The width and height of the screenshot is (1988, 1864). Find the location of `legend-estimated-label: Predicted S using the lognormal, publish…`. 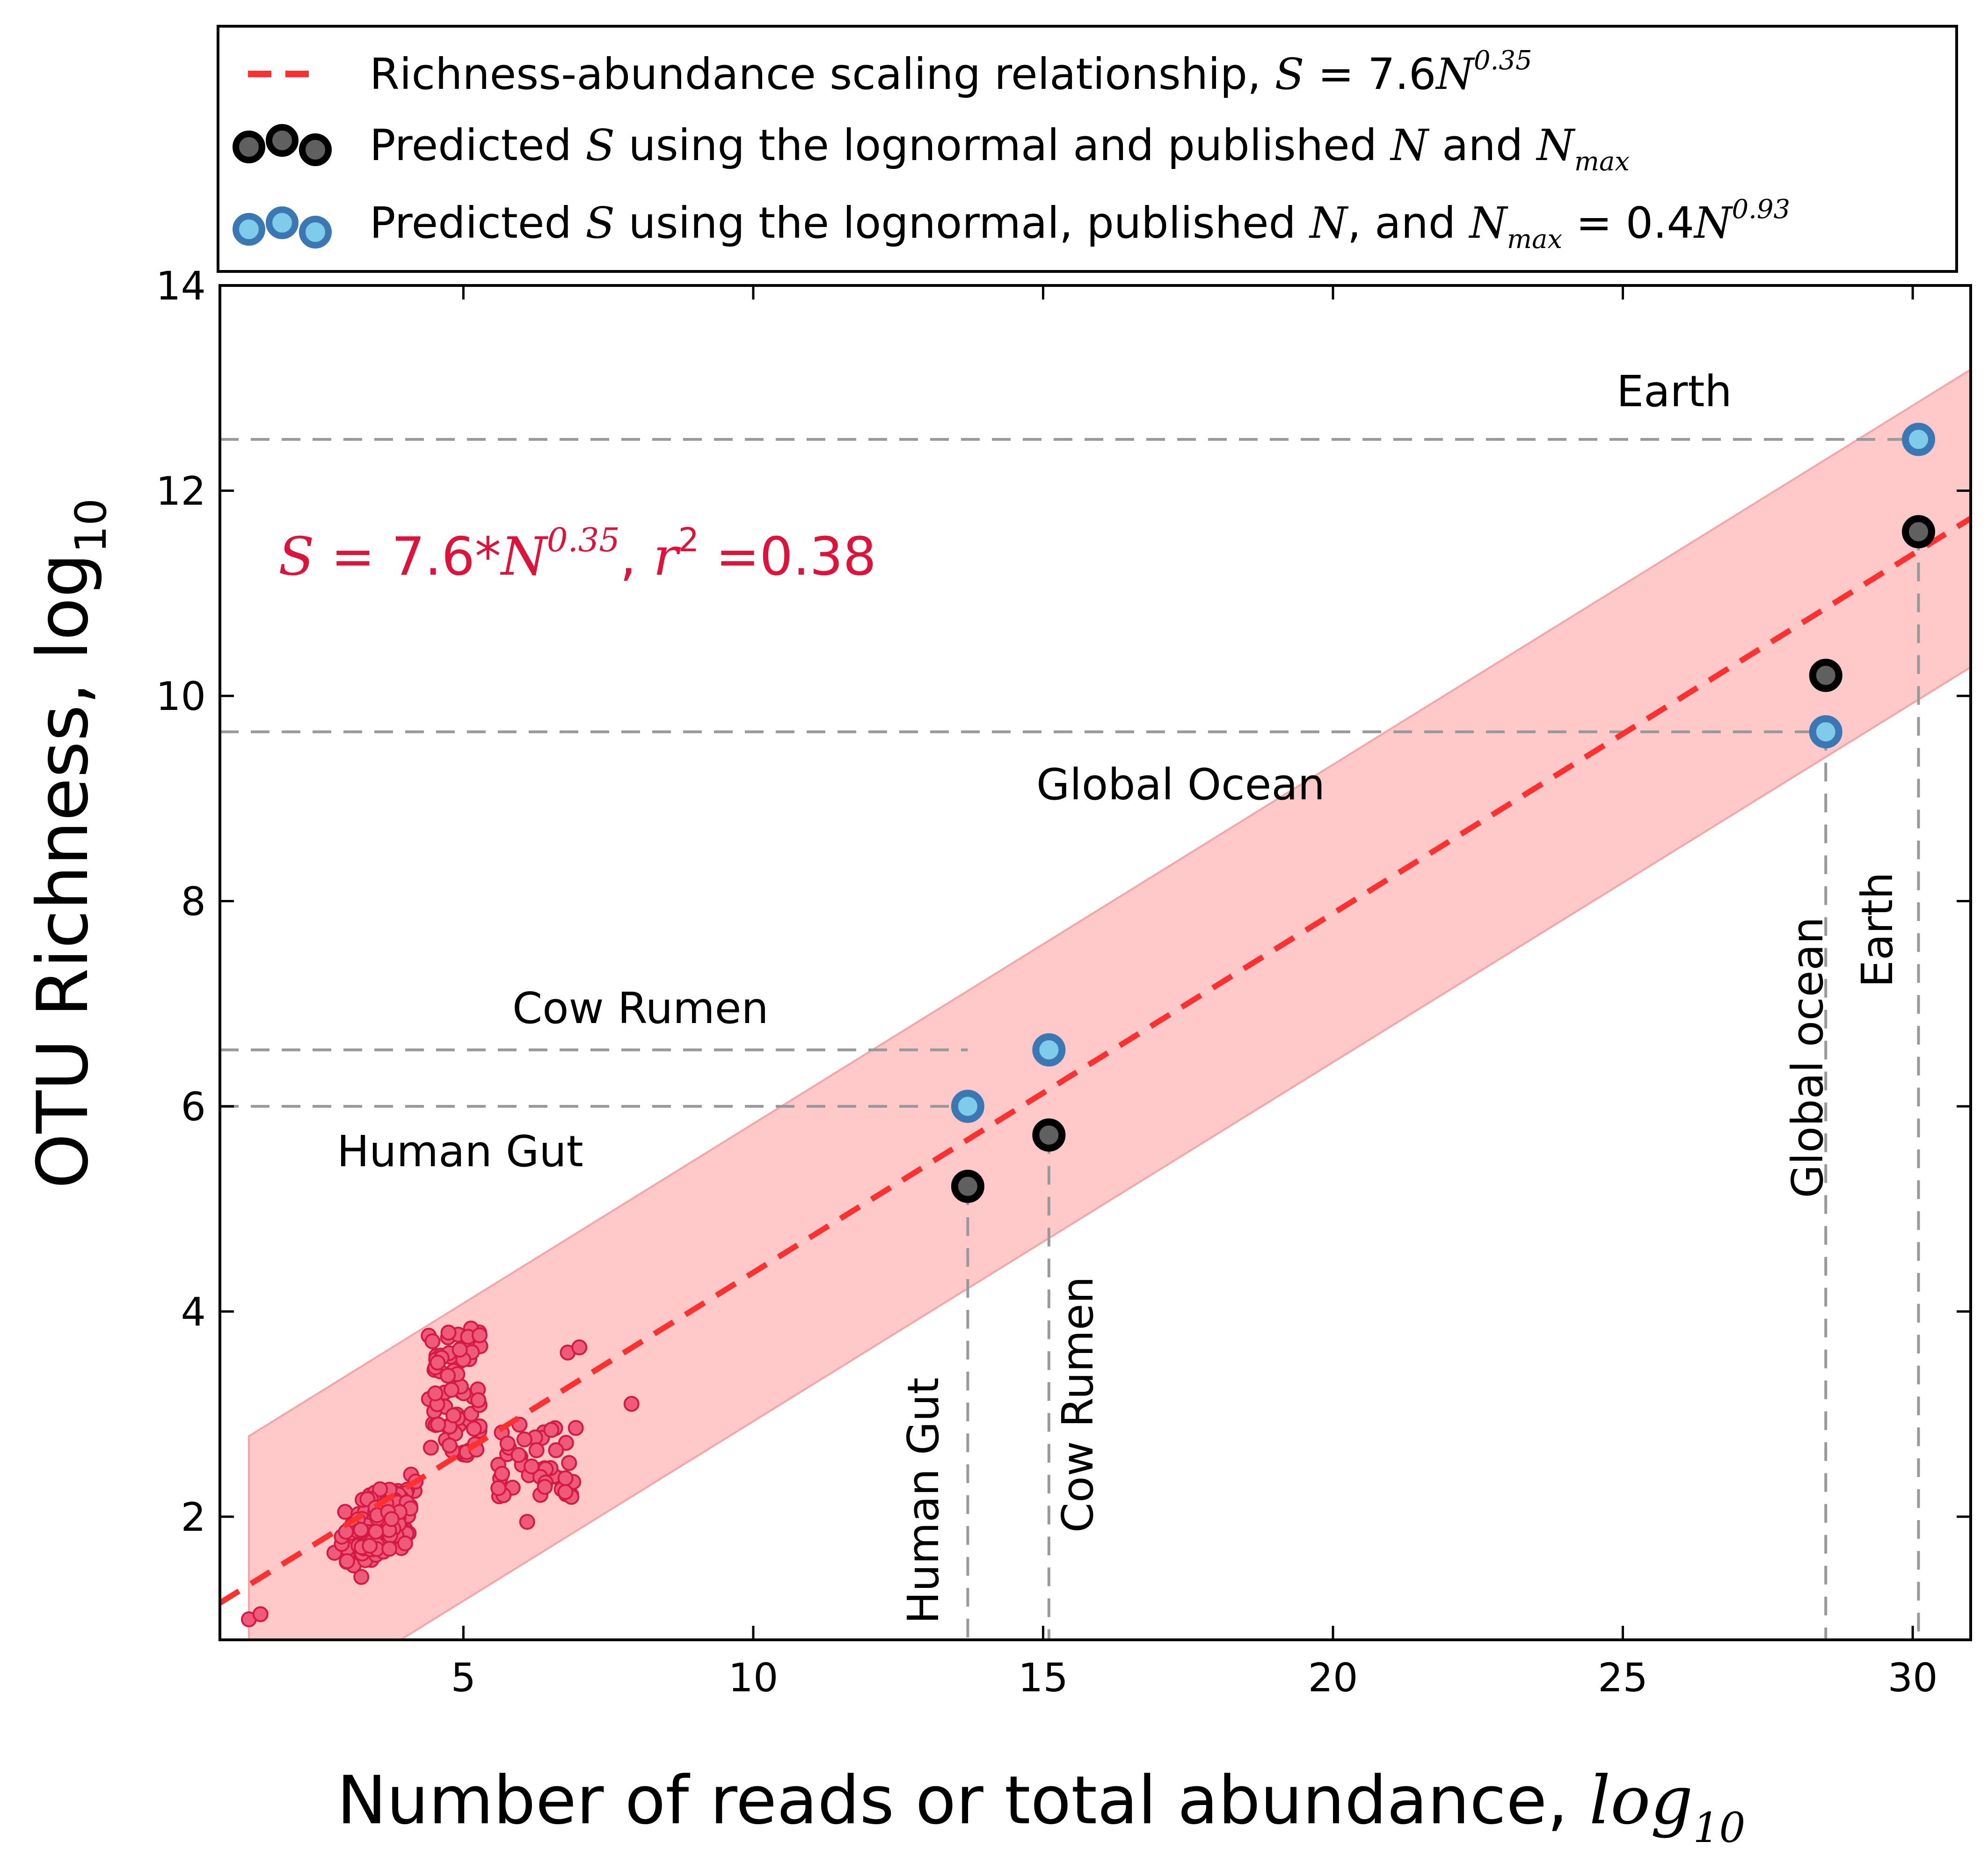

legend-estimated-label: Predicted S using the lognormal, publish… is located at coordinates (1080, 224).